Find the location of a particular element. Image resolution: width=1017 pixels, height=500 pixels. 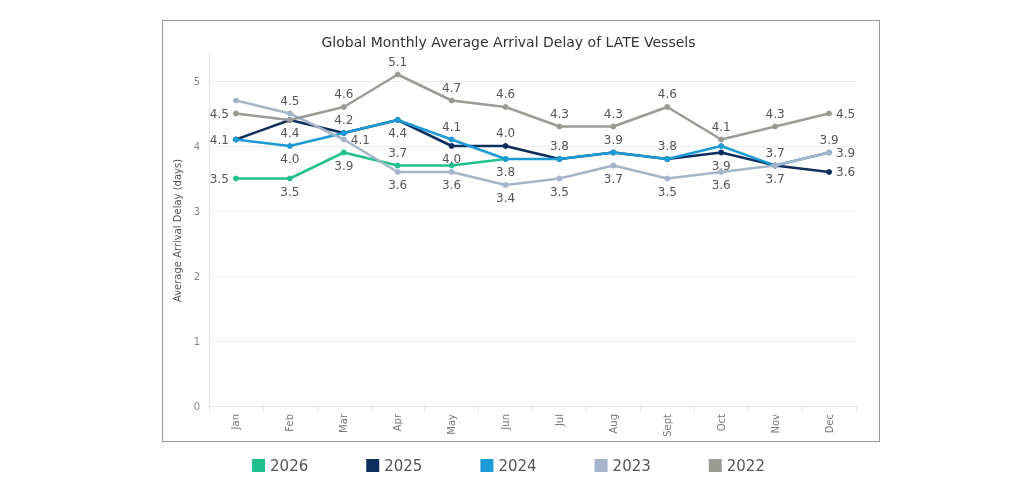

x-tick-label: Mar is located at coordinates (344, 423).